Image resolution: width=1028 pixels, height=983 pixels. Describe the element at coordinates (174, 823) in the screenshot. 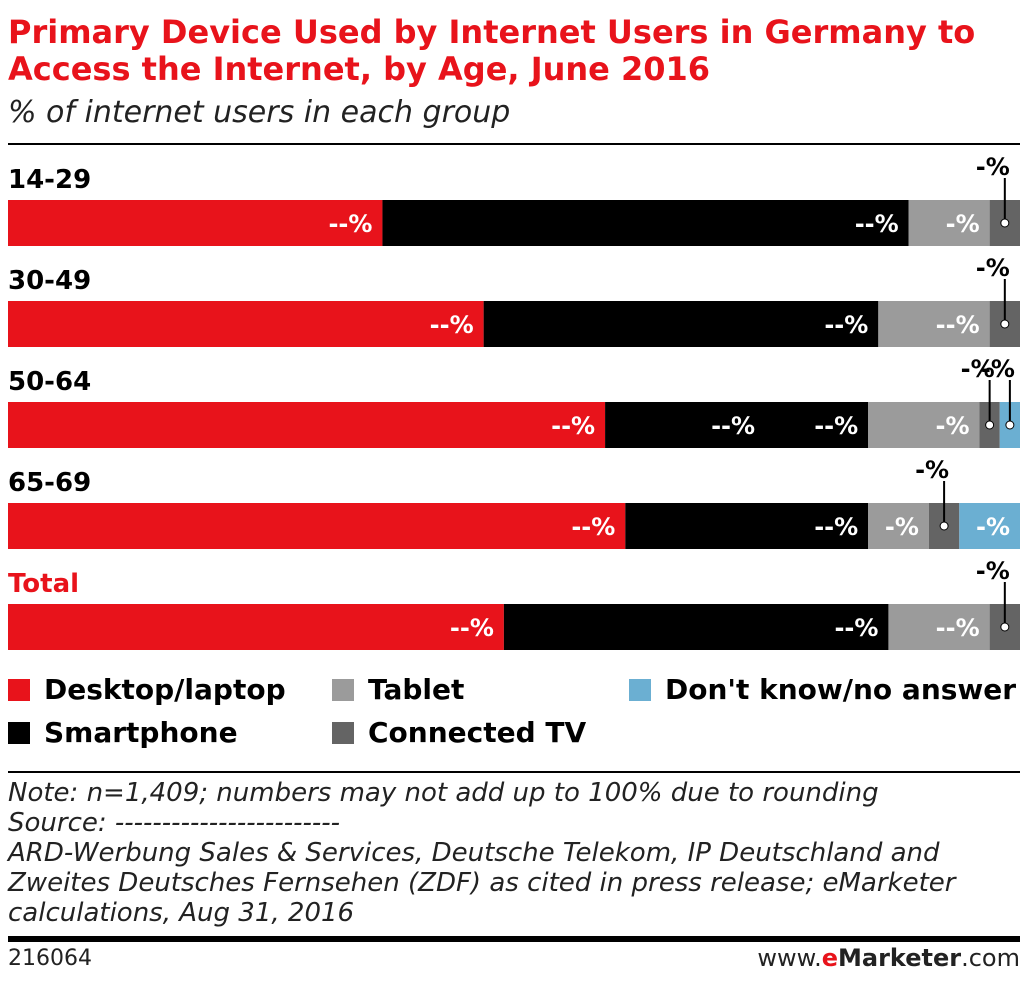

I see `source-label: Source: ------------------------` at that location.